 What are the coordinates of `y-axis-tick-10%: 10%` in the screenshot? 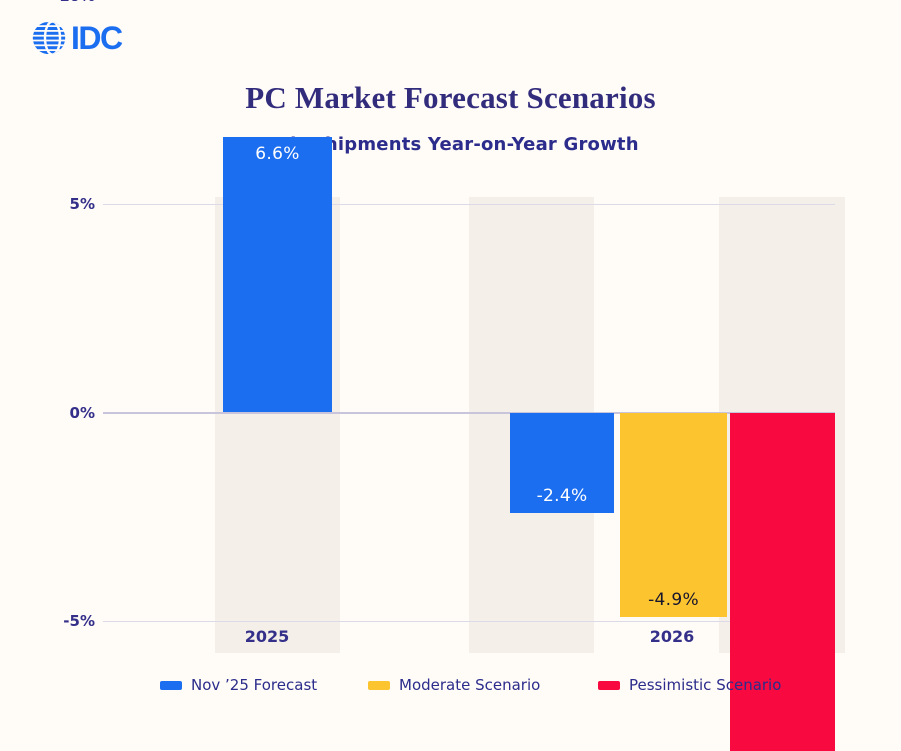 It's located at (65, 2).